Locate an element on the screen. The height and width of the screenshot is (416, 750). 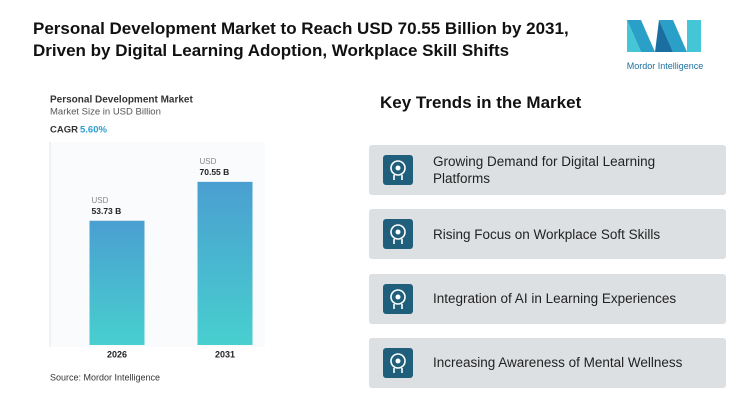
trend-item: Rising Focus on Workplace Soft Skills is located at coordinates (547, 234).